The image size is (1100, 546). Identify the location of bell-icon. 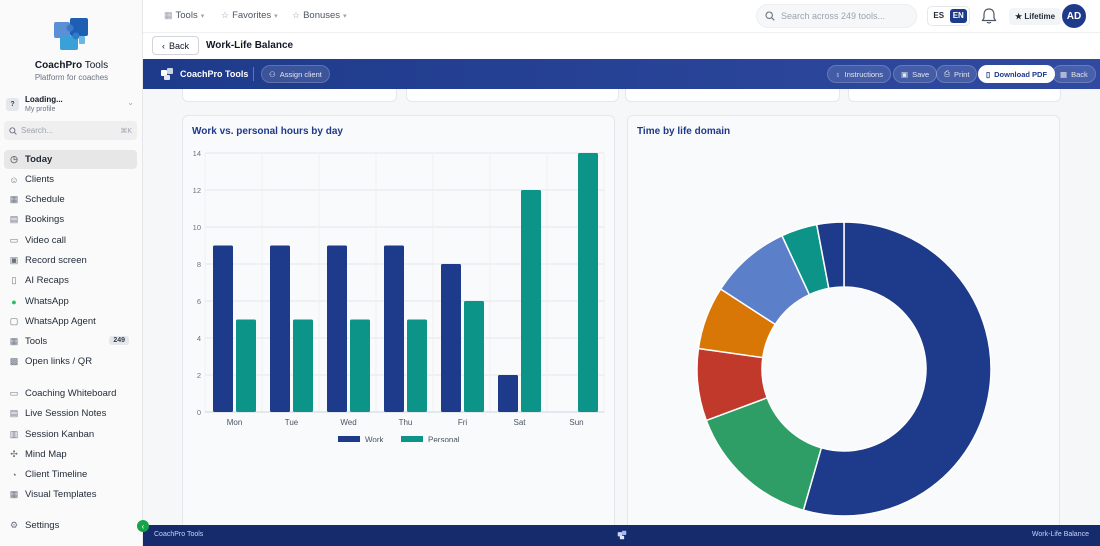
(989, 16).